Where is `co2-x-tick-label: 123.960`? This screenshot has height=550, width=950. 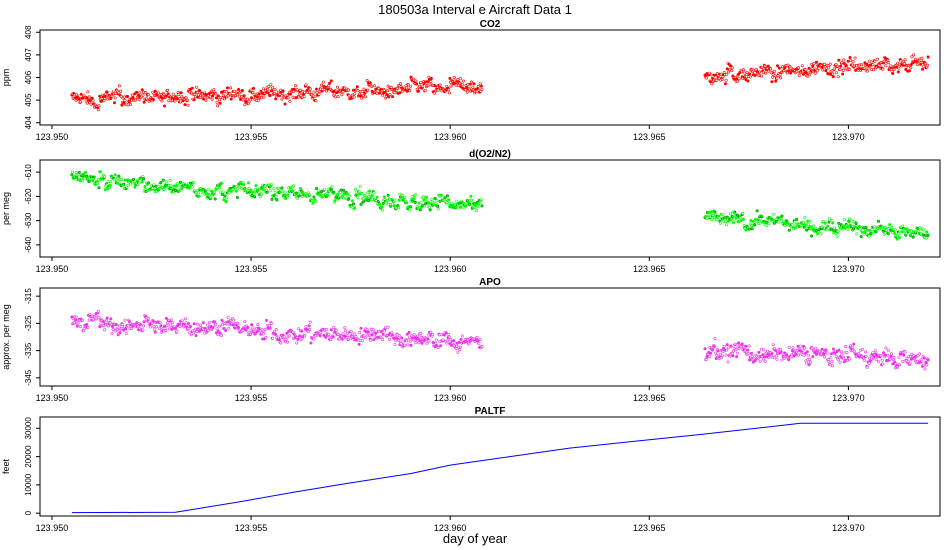
co2-x-tick-label: 123.960 is located at coordinates (450, 137).